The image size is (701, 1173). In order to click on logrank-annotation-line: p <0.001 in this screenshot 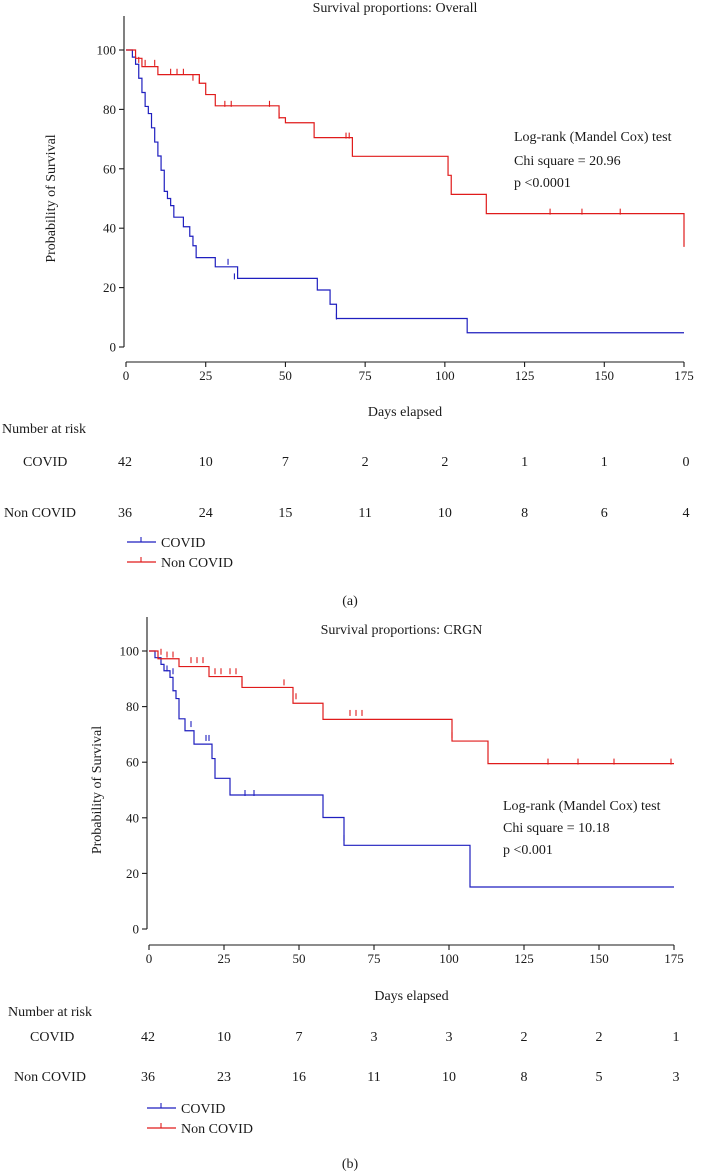, I will do `click(528, 850)`.